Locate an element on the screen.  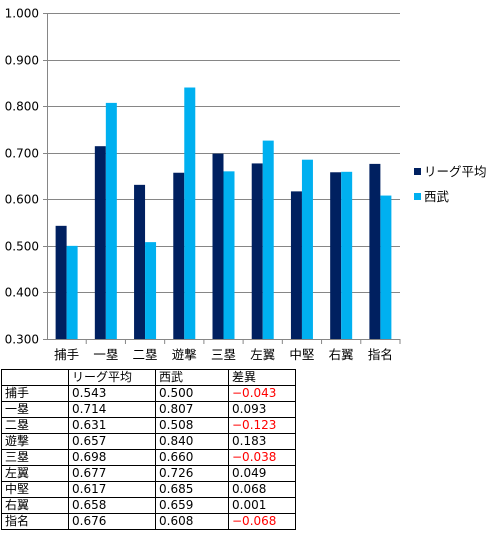
table-cell-team: 0.508 is located at coordinates (192, 425).